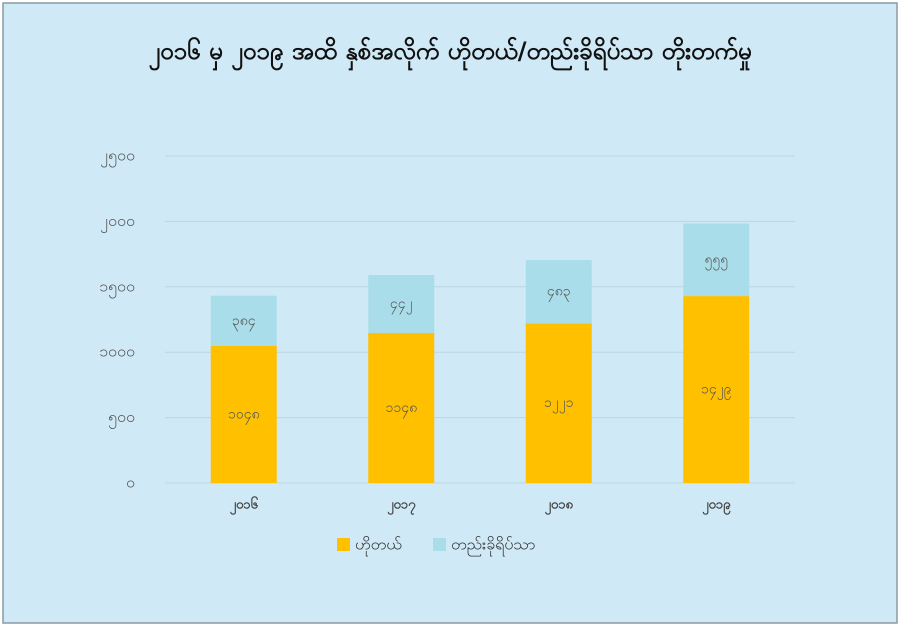 The image size is (901, 627). Describe the element at coordinates (493, 546) in the screenshot. I see `legend-label: တည်းခိုရိပ်သာ` at that location.